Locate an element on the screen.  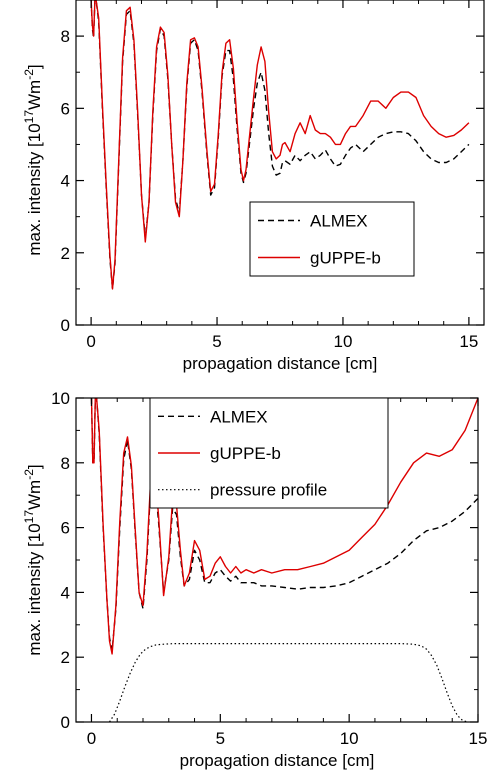
legend-entry: pressure profile is located at coordinates (268, 490).